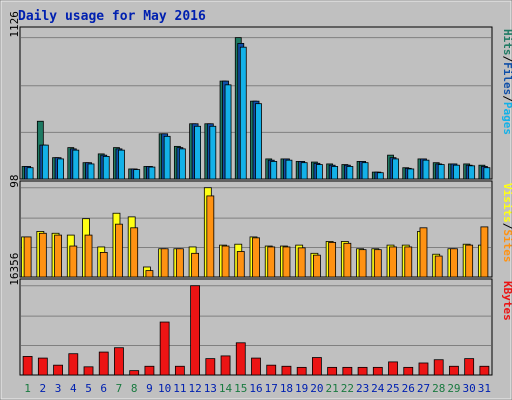 This screenshot has height=400, width=512. Describe the element at coordinates (27, 388) in the screenshot. I see `x-tick-label: 1` at that location.